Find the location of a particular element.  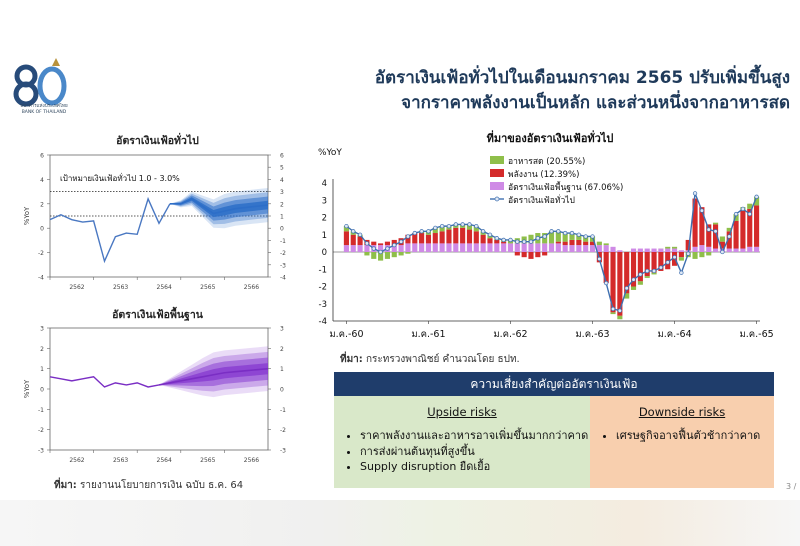

downside-risks-title: Downside risks is located at coordinates (682, 412).